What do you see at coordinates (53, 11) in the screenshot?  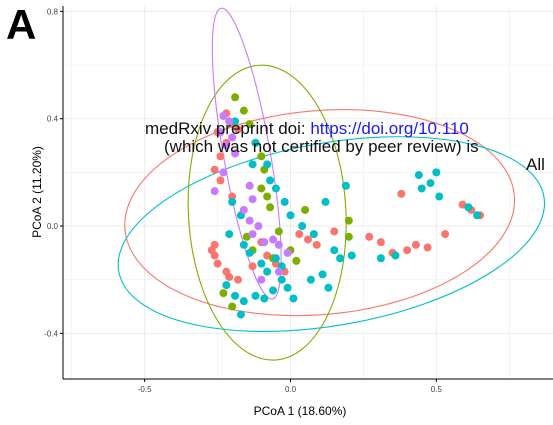 I see `y-tick-label: 0.8` at bounding box center [53, 11].